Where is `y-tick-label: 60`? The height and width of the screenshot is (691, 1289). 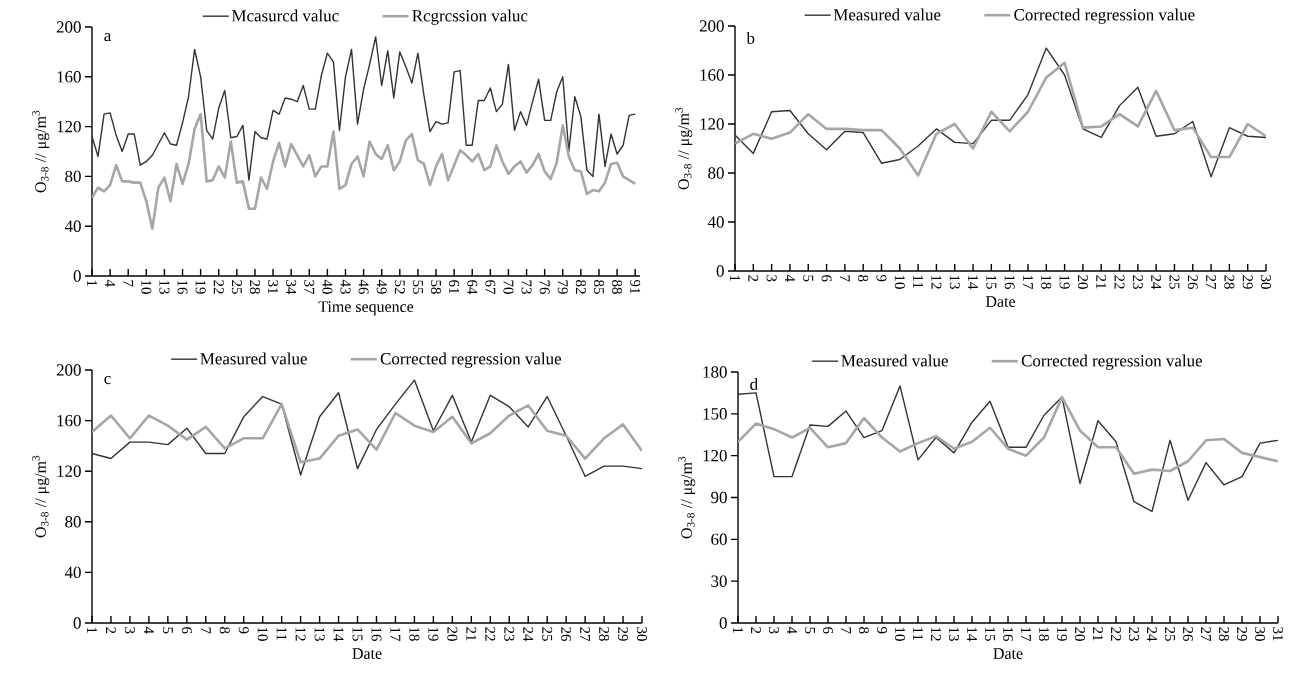 y-tick-label: 60 is located at coordinates (719, 539).